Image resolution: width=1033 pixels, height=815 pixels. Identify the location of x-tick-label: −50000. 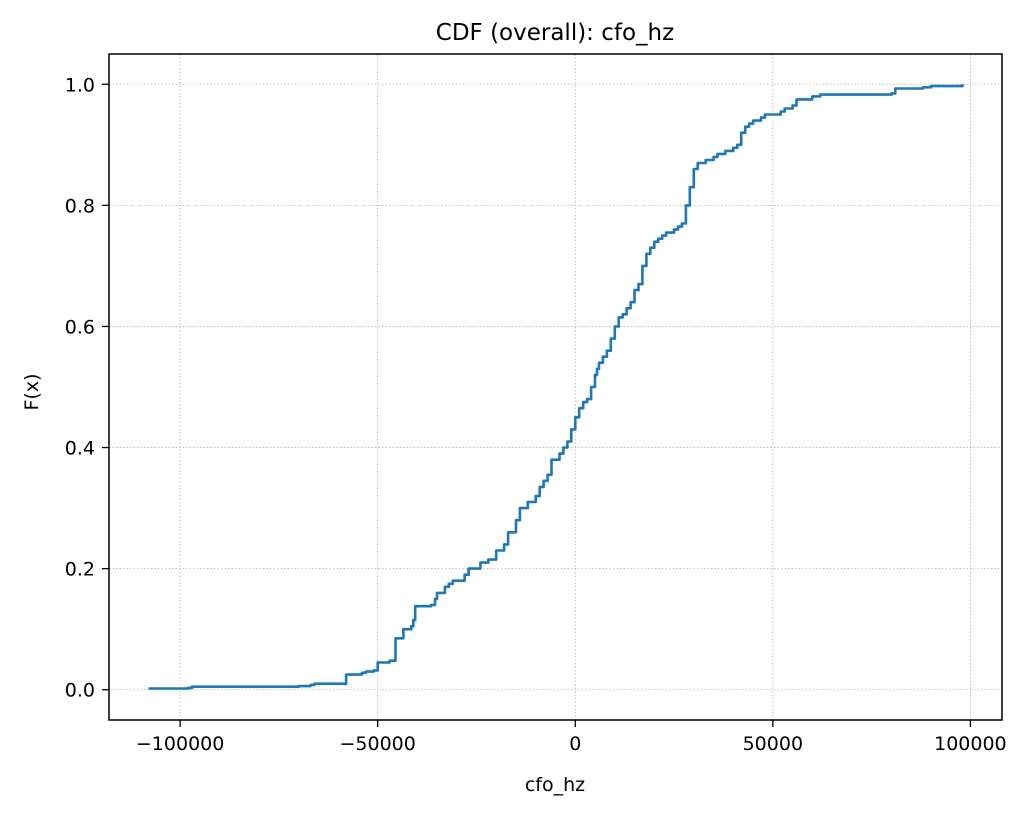
(378, 744).